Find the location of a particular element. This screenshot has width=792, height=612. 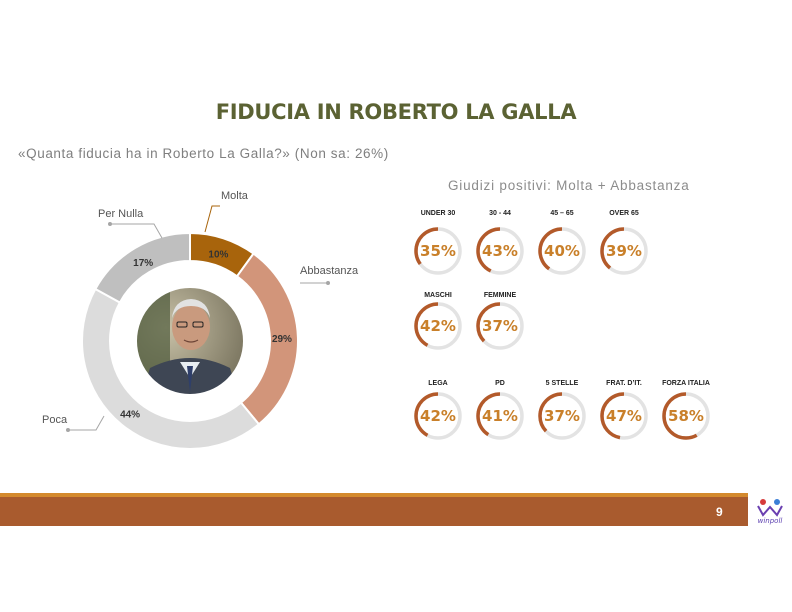

progress-ring: 41% is located at coordinates (500, 416).